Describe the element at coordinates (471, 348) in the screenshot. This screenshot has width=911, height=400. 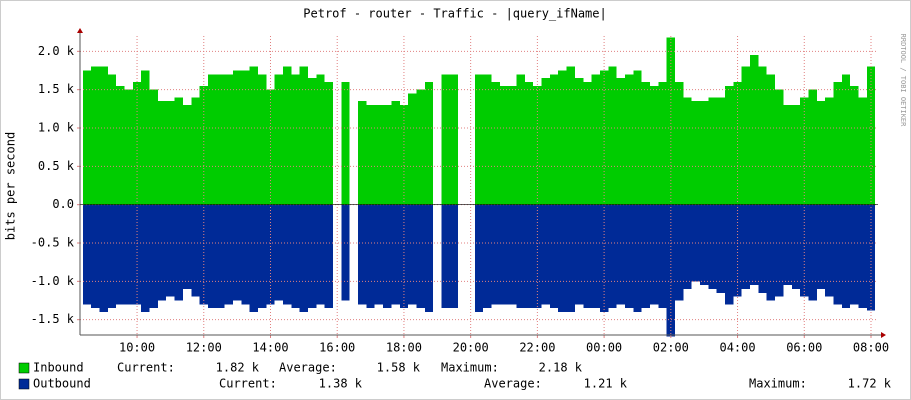
I see `x-tick-label: 20:00` at that location.